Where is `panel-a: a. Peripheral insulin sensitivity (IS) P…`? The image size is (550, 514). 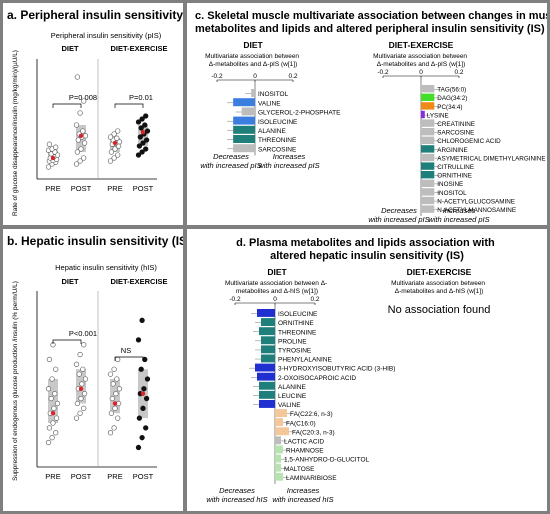
panel-a: a. Peripheral insulin sensitivity (IS) P… is located at coordinates (93, 114).